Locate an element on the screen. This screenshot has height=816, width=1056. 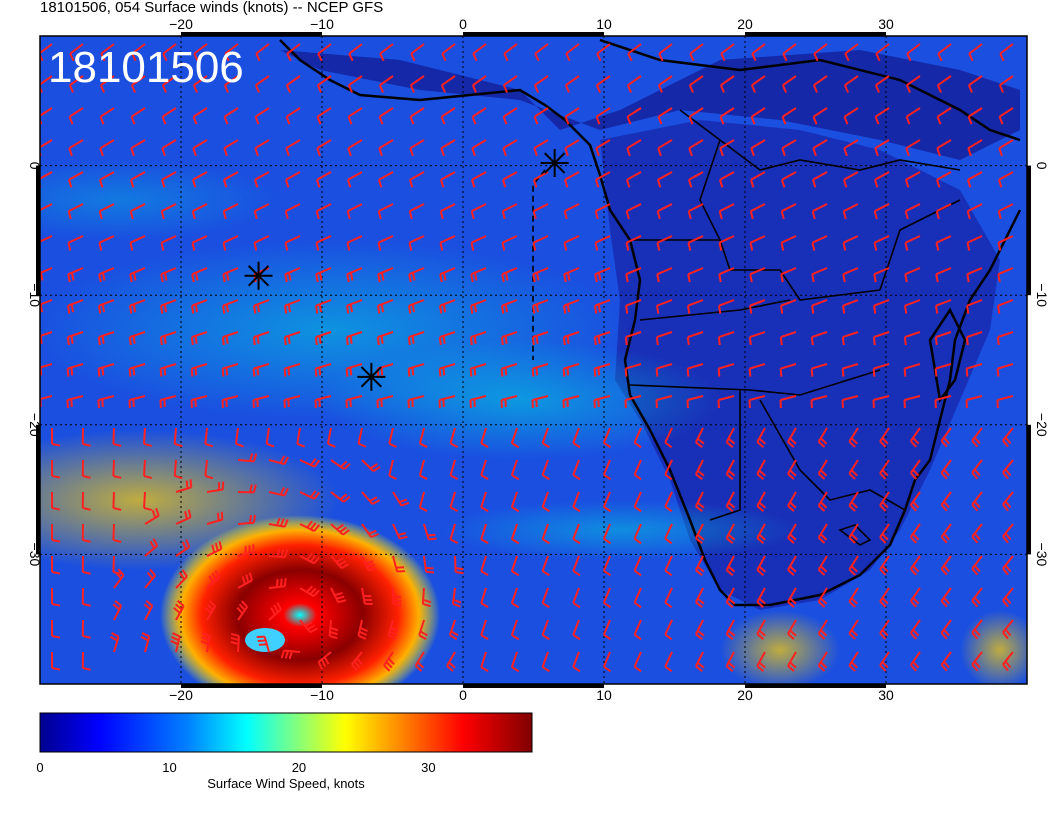
colorbar-tick-label: 10 is located at coordinates (169, 767).